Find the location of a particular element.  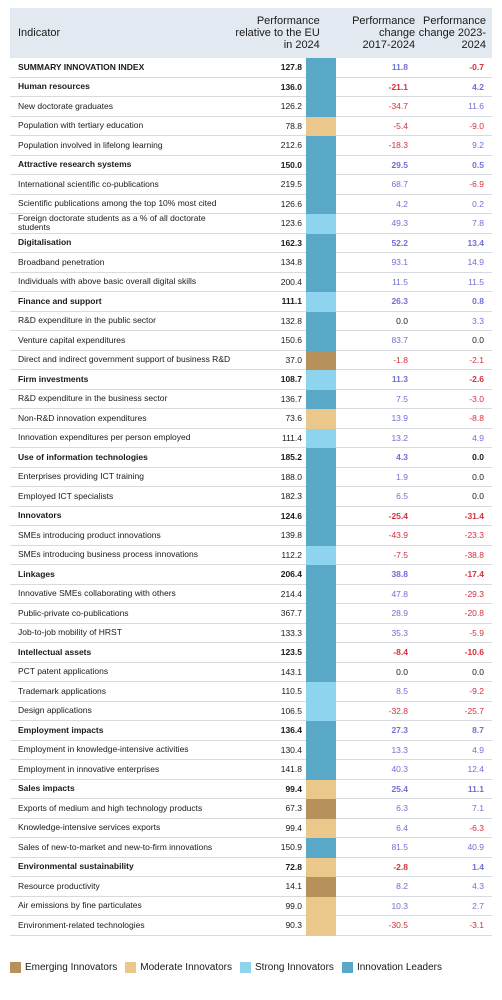

change-2017-2024-value: -25.4 is located at coordinates (398, 515).